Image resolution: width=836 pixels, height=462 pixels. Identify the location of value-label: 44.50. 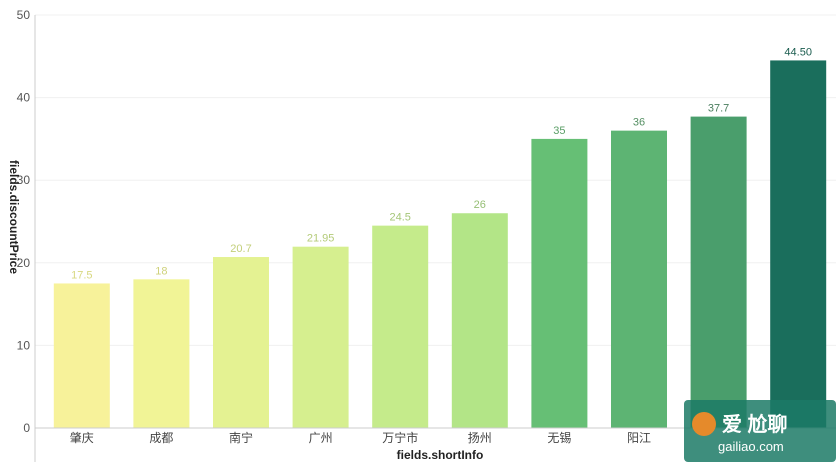
(798, 52).